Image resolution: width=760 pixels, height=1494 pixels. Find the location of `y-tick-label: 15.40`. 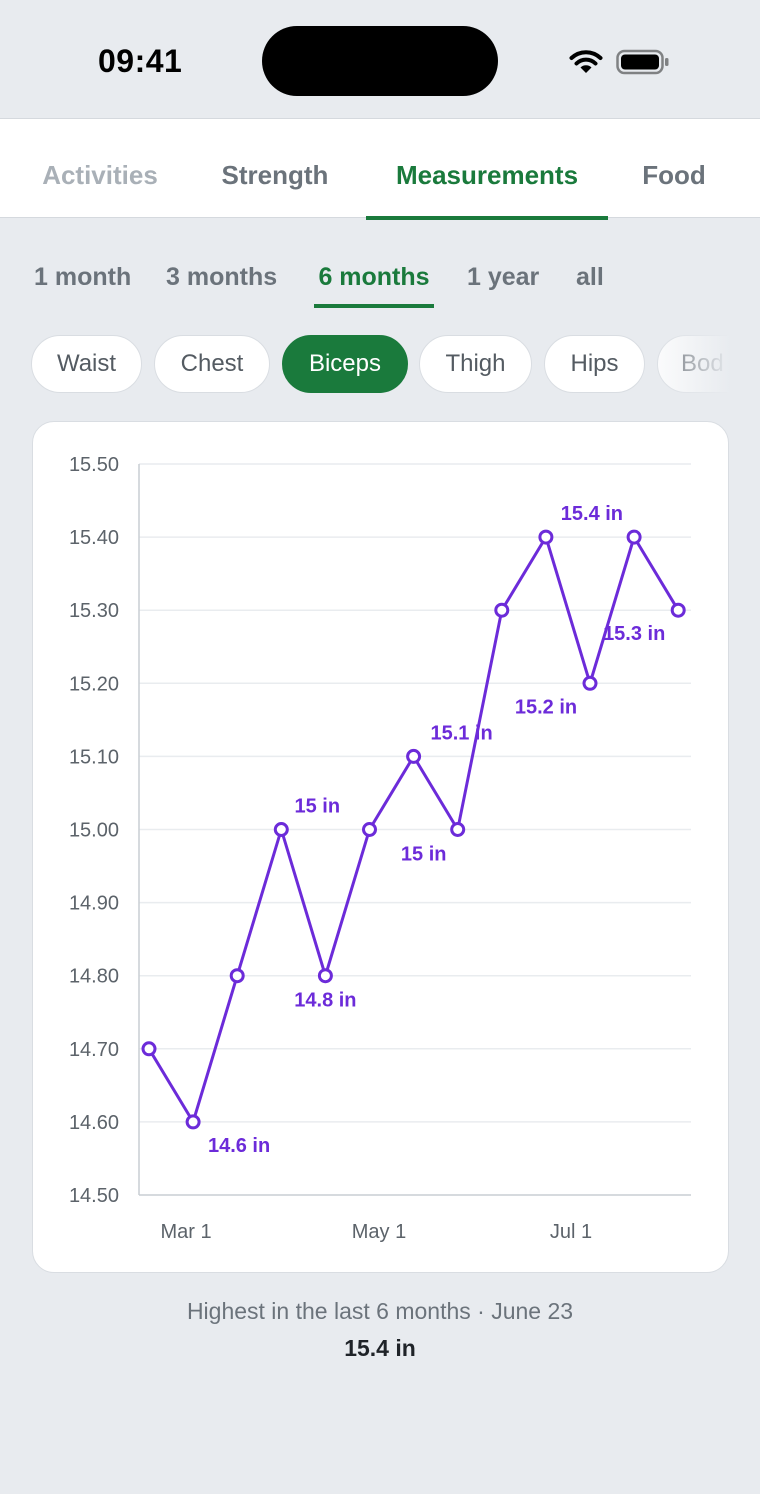

y-tick-label: 15.40 is located at coordinates (94, 538).